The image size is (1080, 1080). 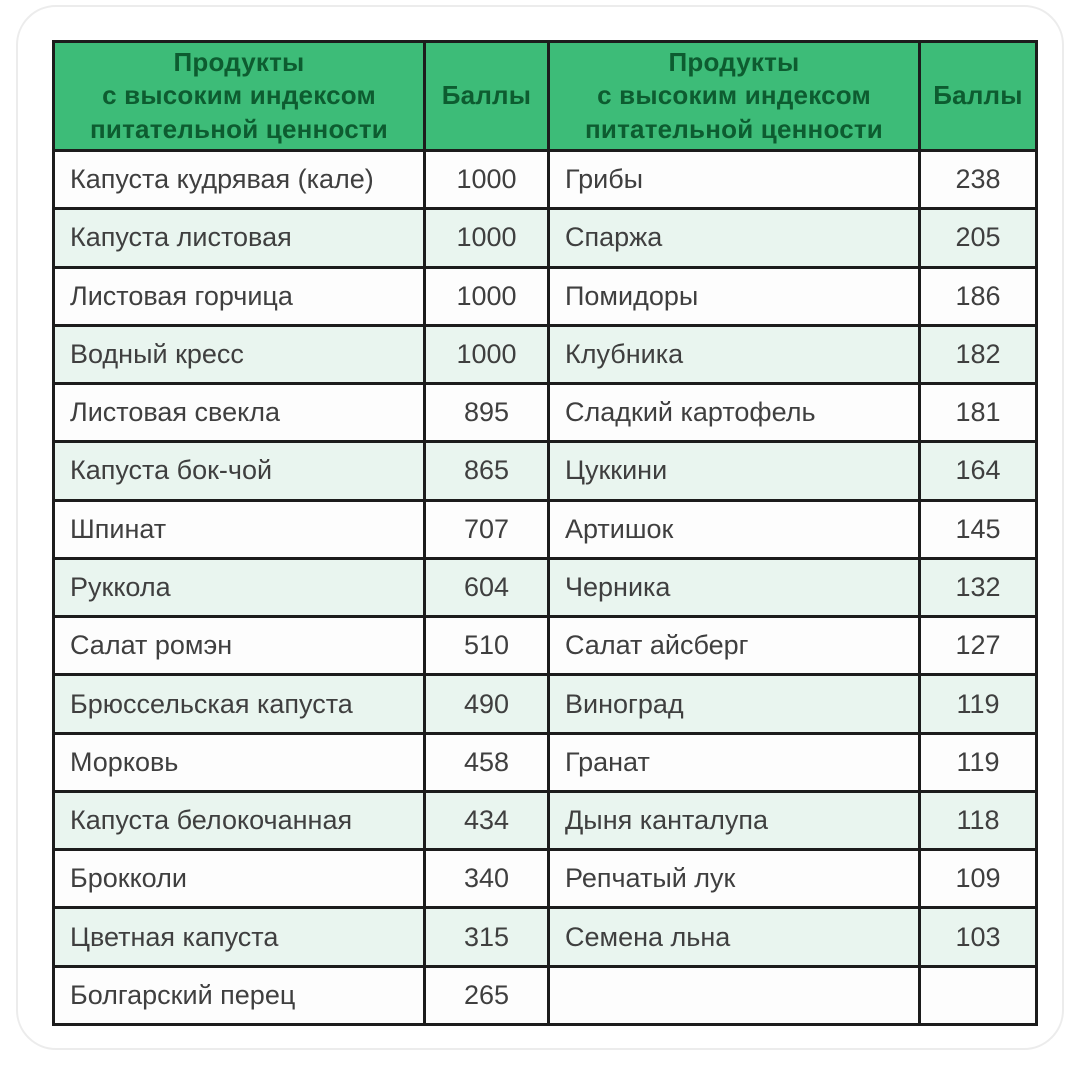 I want to click on score-cell: 865, so click(x=486, y=471).